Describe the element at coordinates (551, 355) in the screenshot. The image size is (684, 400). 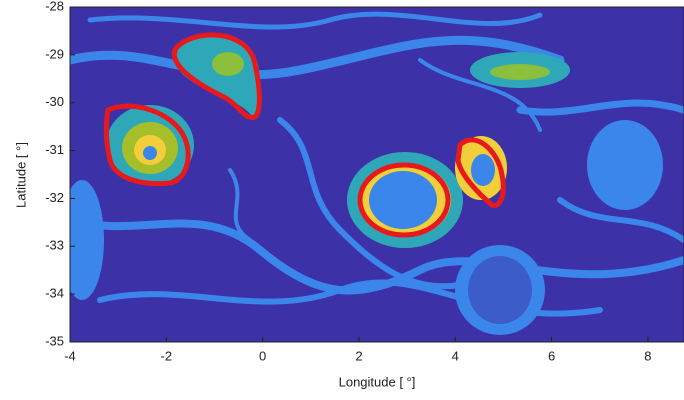
I see `x-tick-label: 6` at that location.